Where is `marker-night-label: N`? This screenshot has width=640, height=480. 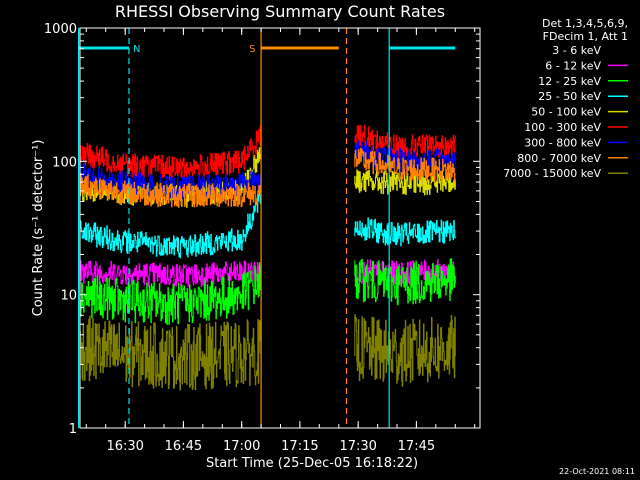
marker-night-label: N is located at coordinates (136, 49).